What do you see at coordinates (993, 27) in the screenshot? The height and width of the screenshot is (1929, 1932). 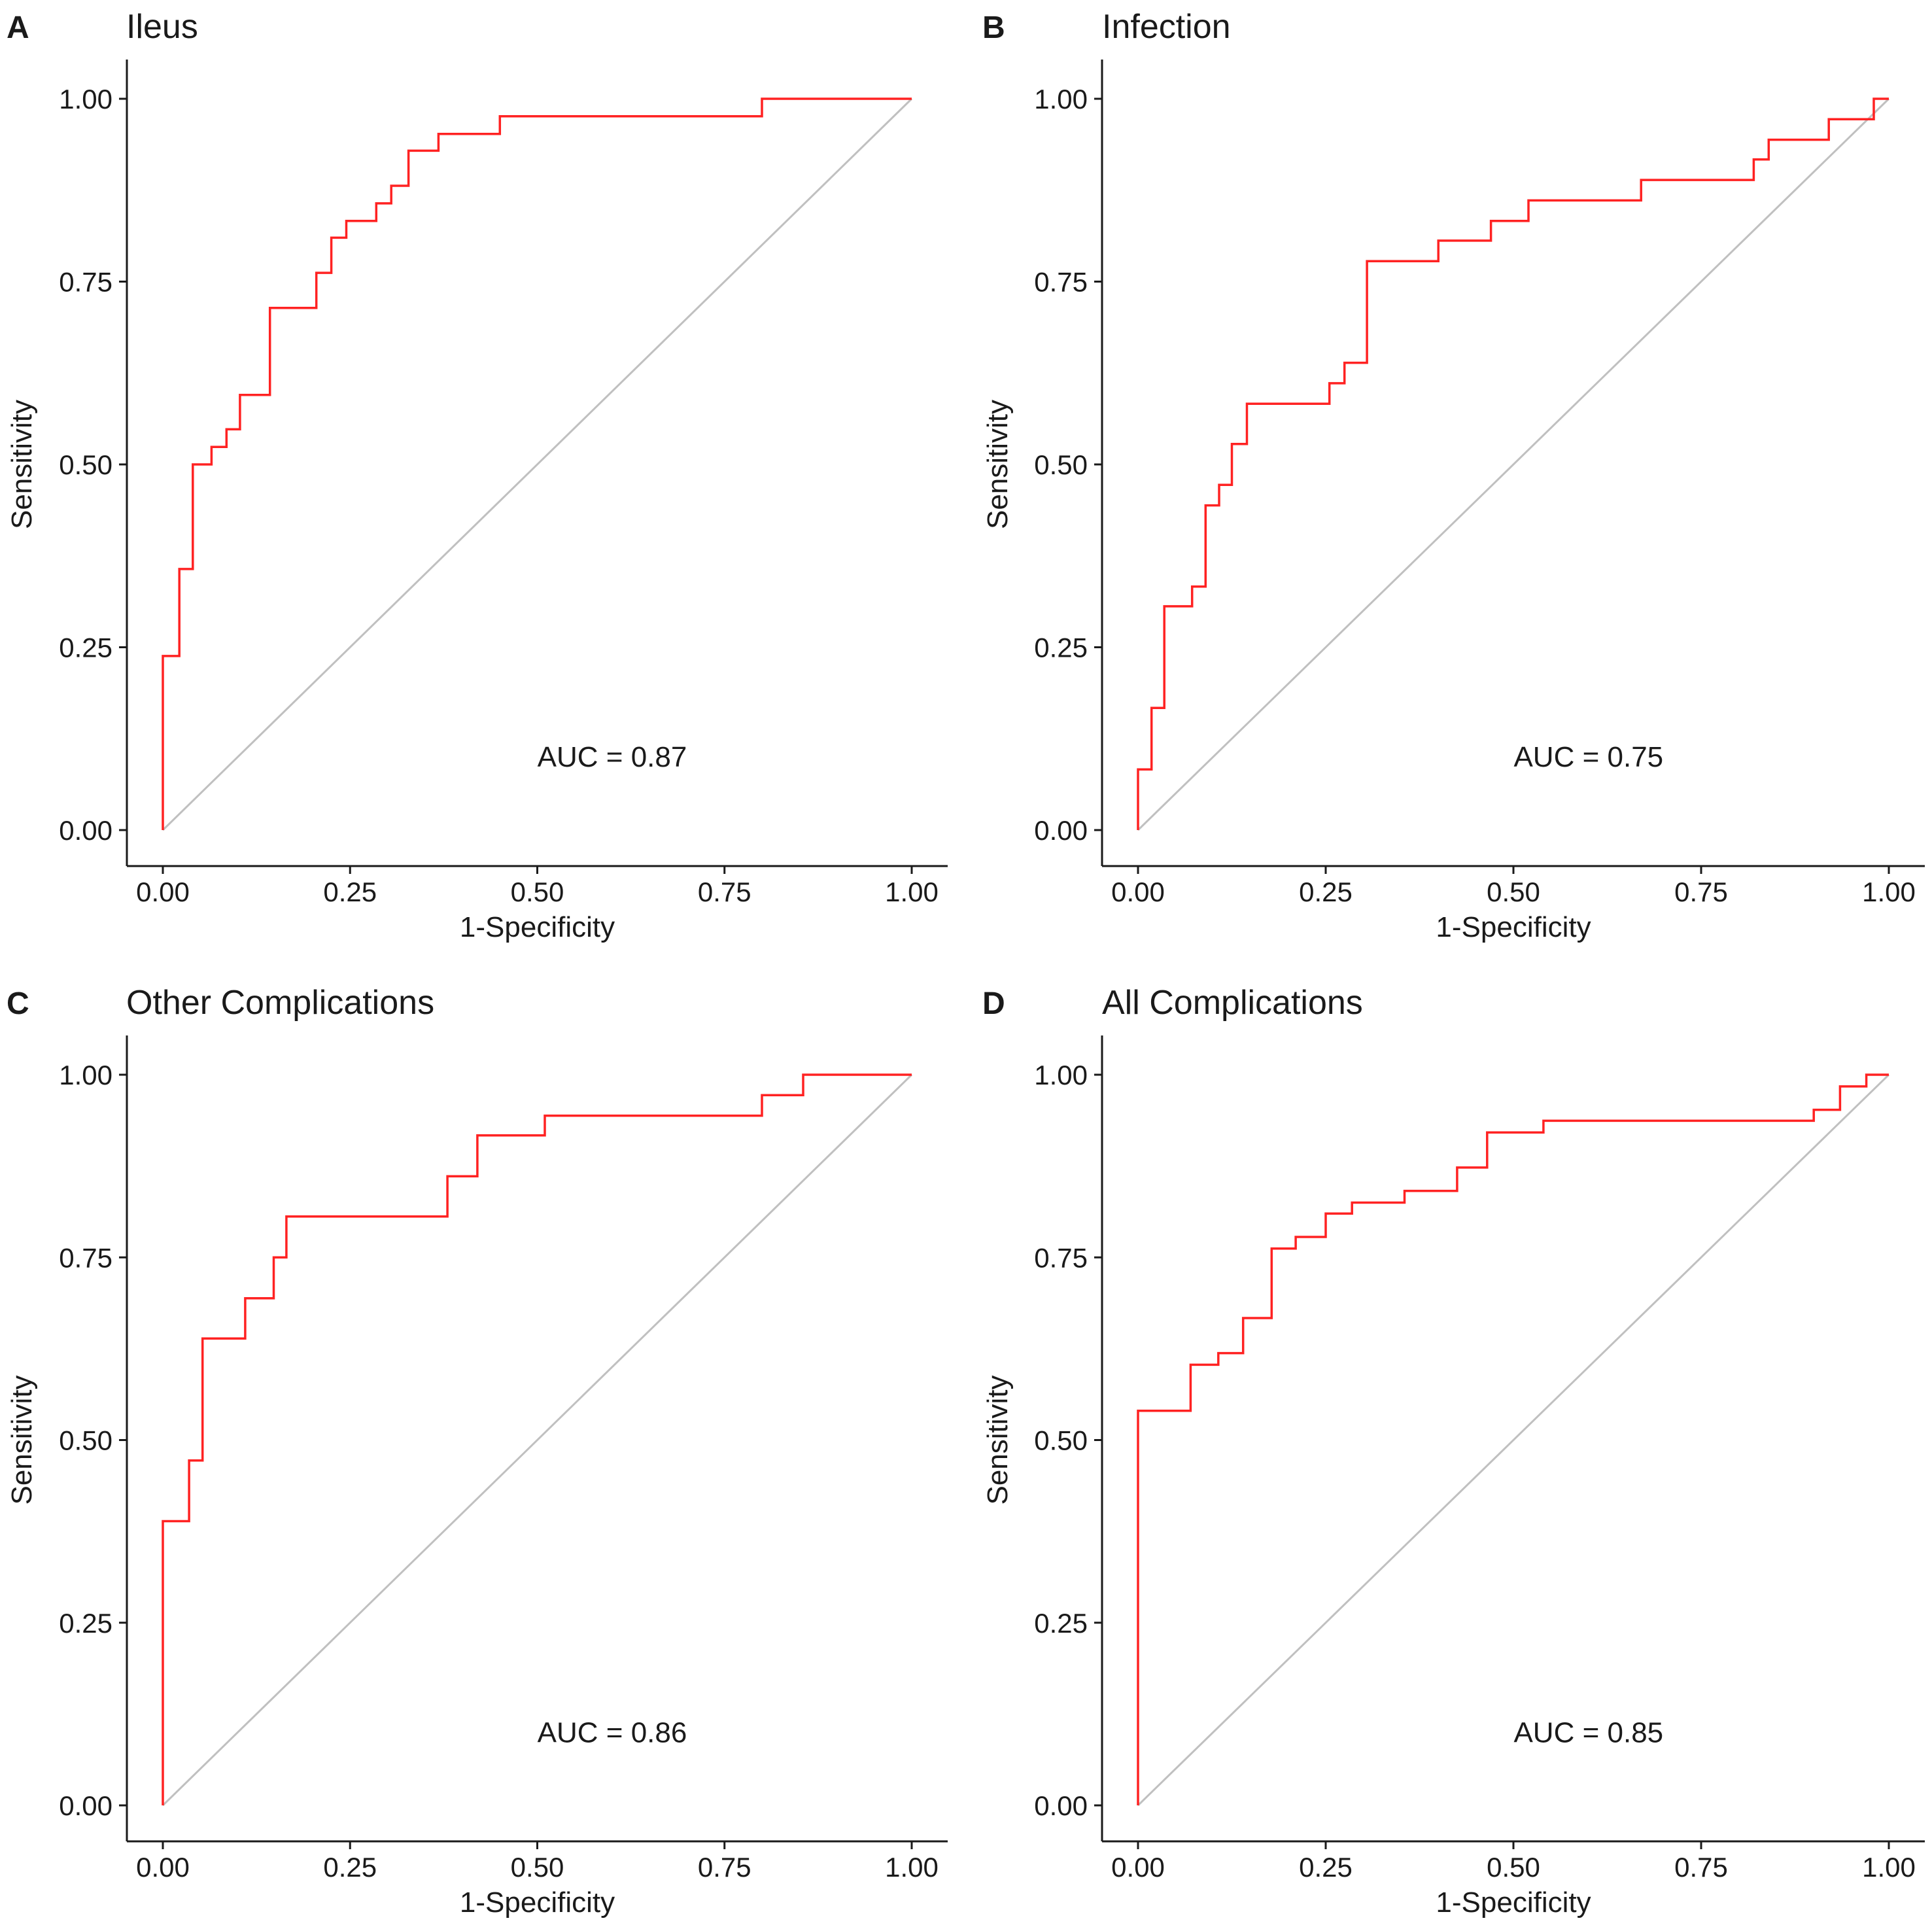 I see `panel-letter: B` at bounding box center [993, 27].